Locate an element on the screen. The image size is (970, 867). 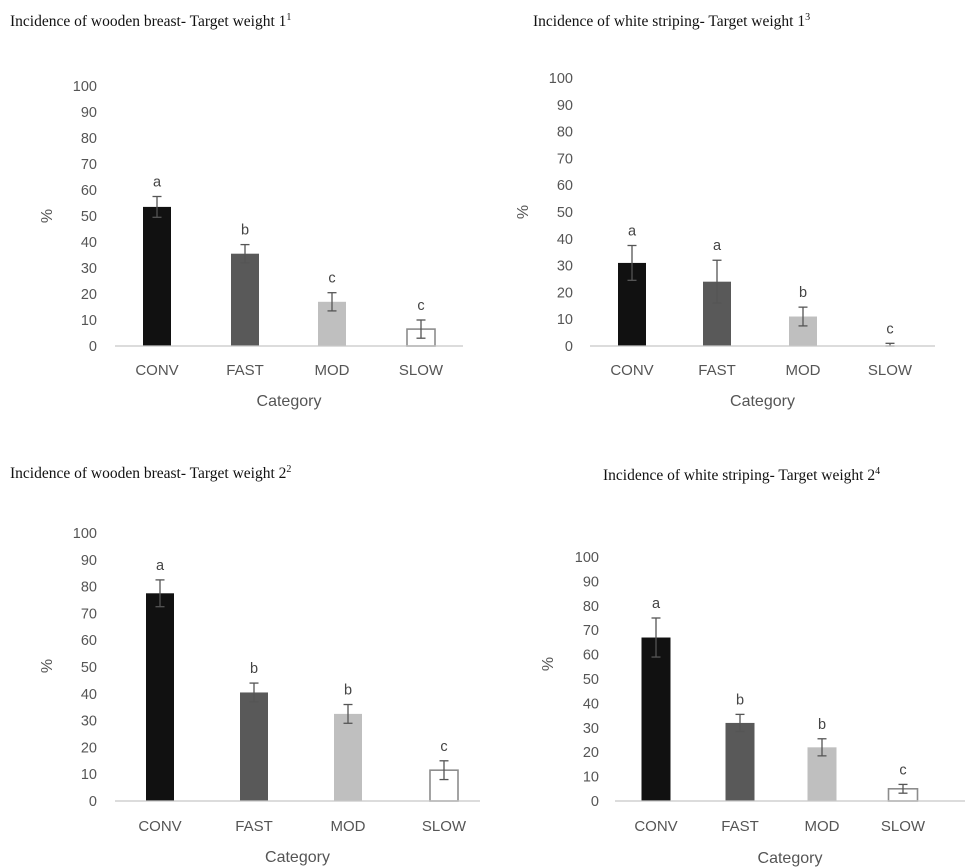
title-footnote-superscript: 2 is located at coordinates (288, 469).